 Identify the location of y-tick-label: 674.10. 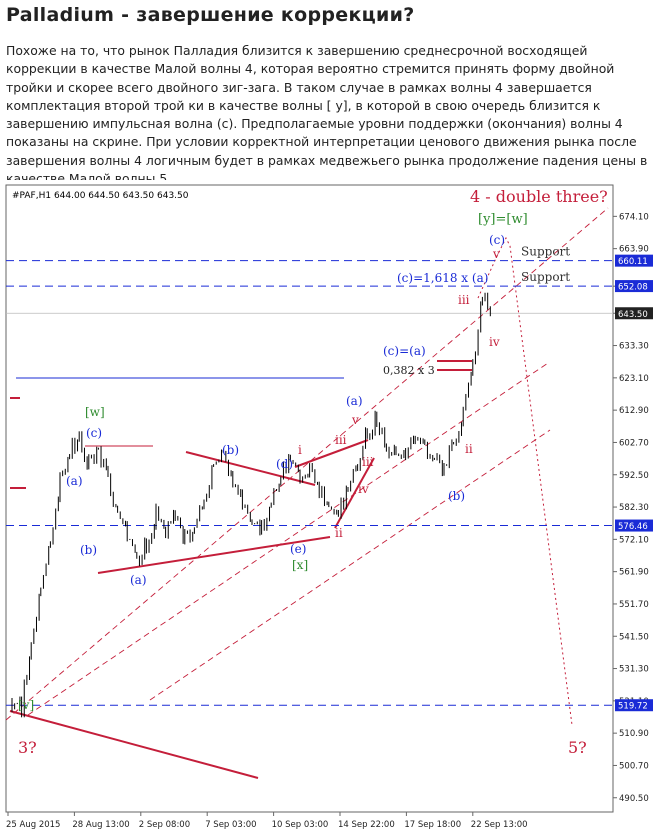
(634, 217).